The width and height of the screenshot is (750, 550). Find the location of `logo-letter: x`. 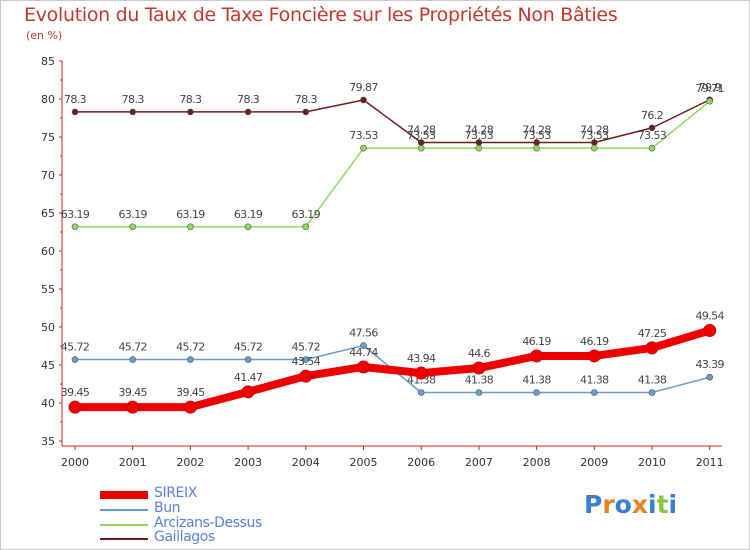

logo-letter: x is located at coordinates (639, 504).